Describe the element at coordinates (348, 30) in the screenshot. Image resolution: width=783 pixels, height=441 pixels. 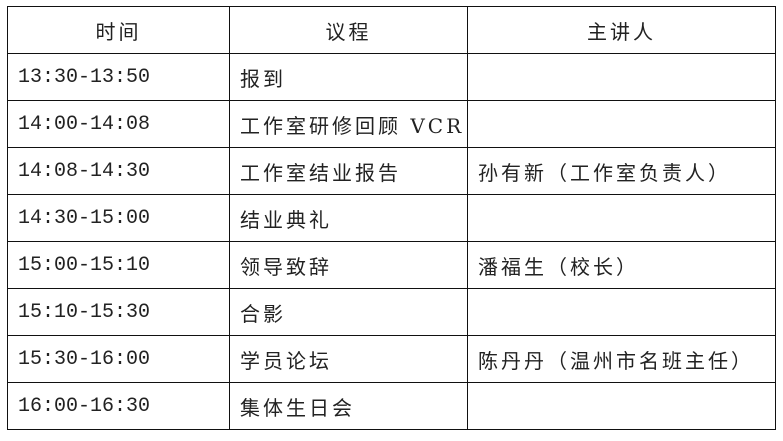
I see `header-agenda: 议程` at that location.